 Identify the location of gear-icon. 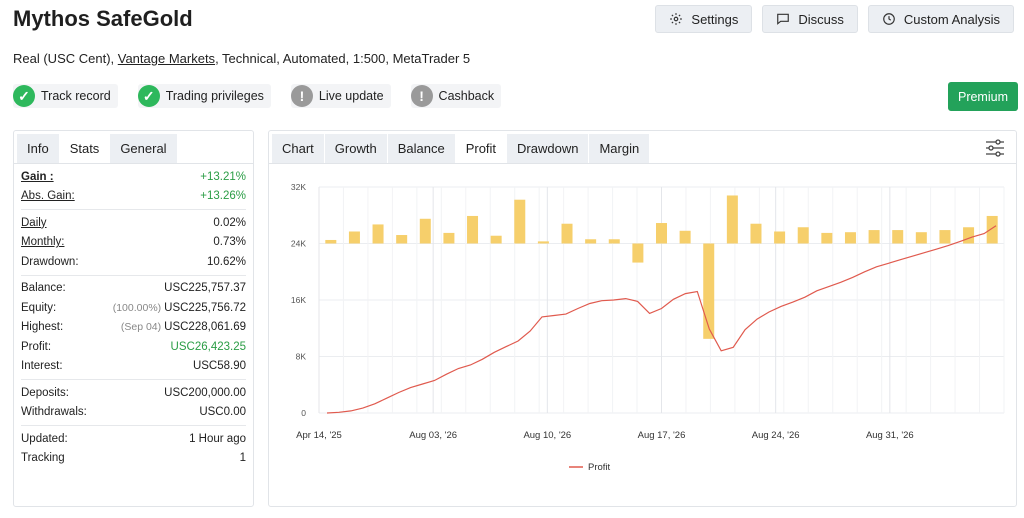
(676, 19).